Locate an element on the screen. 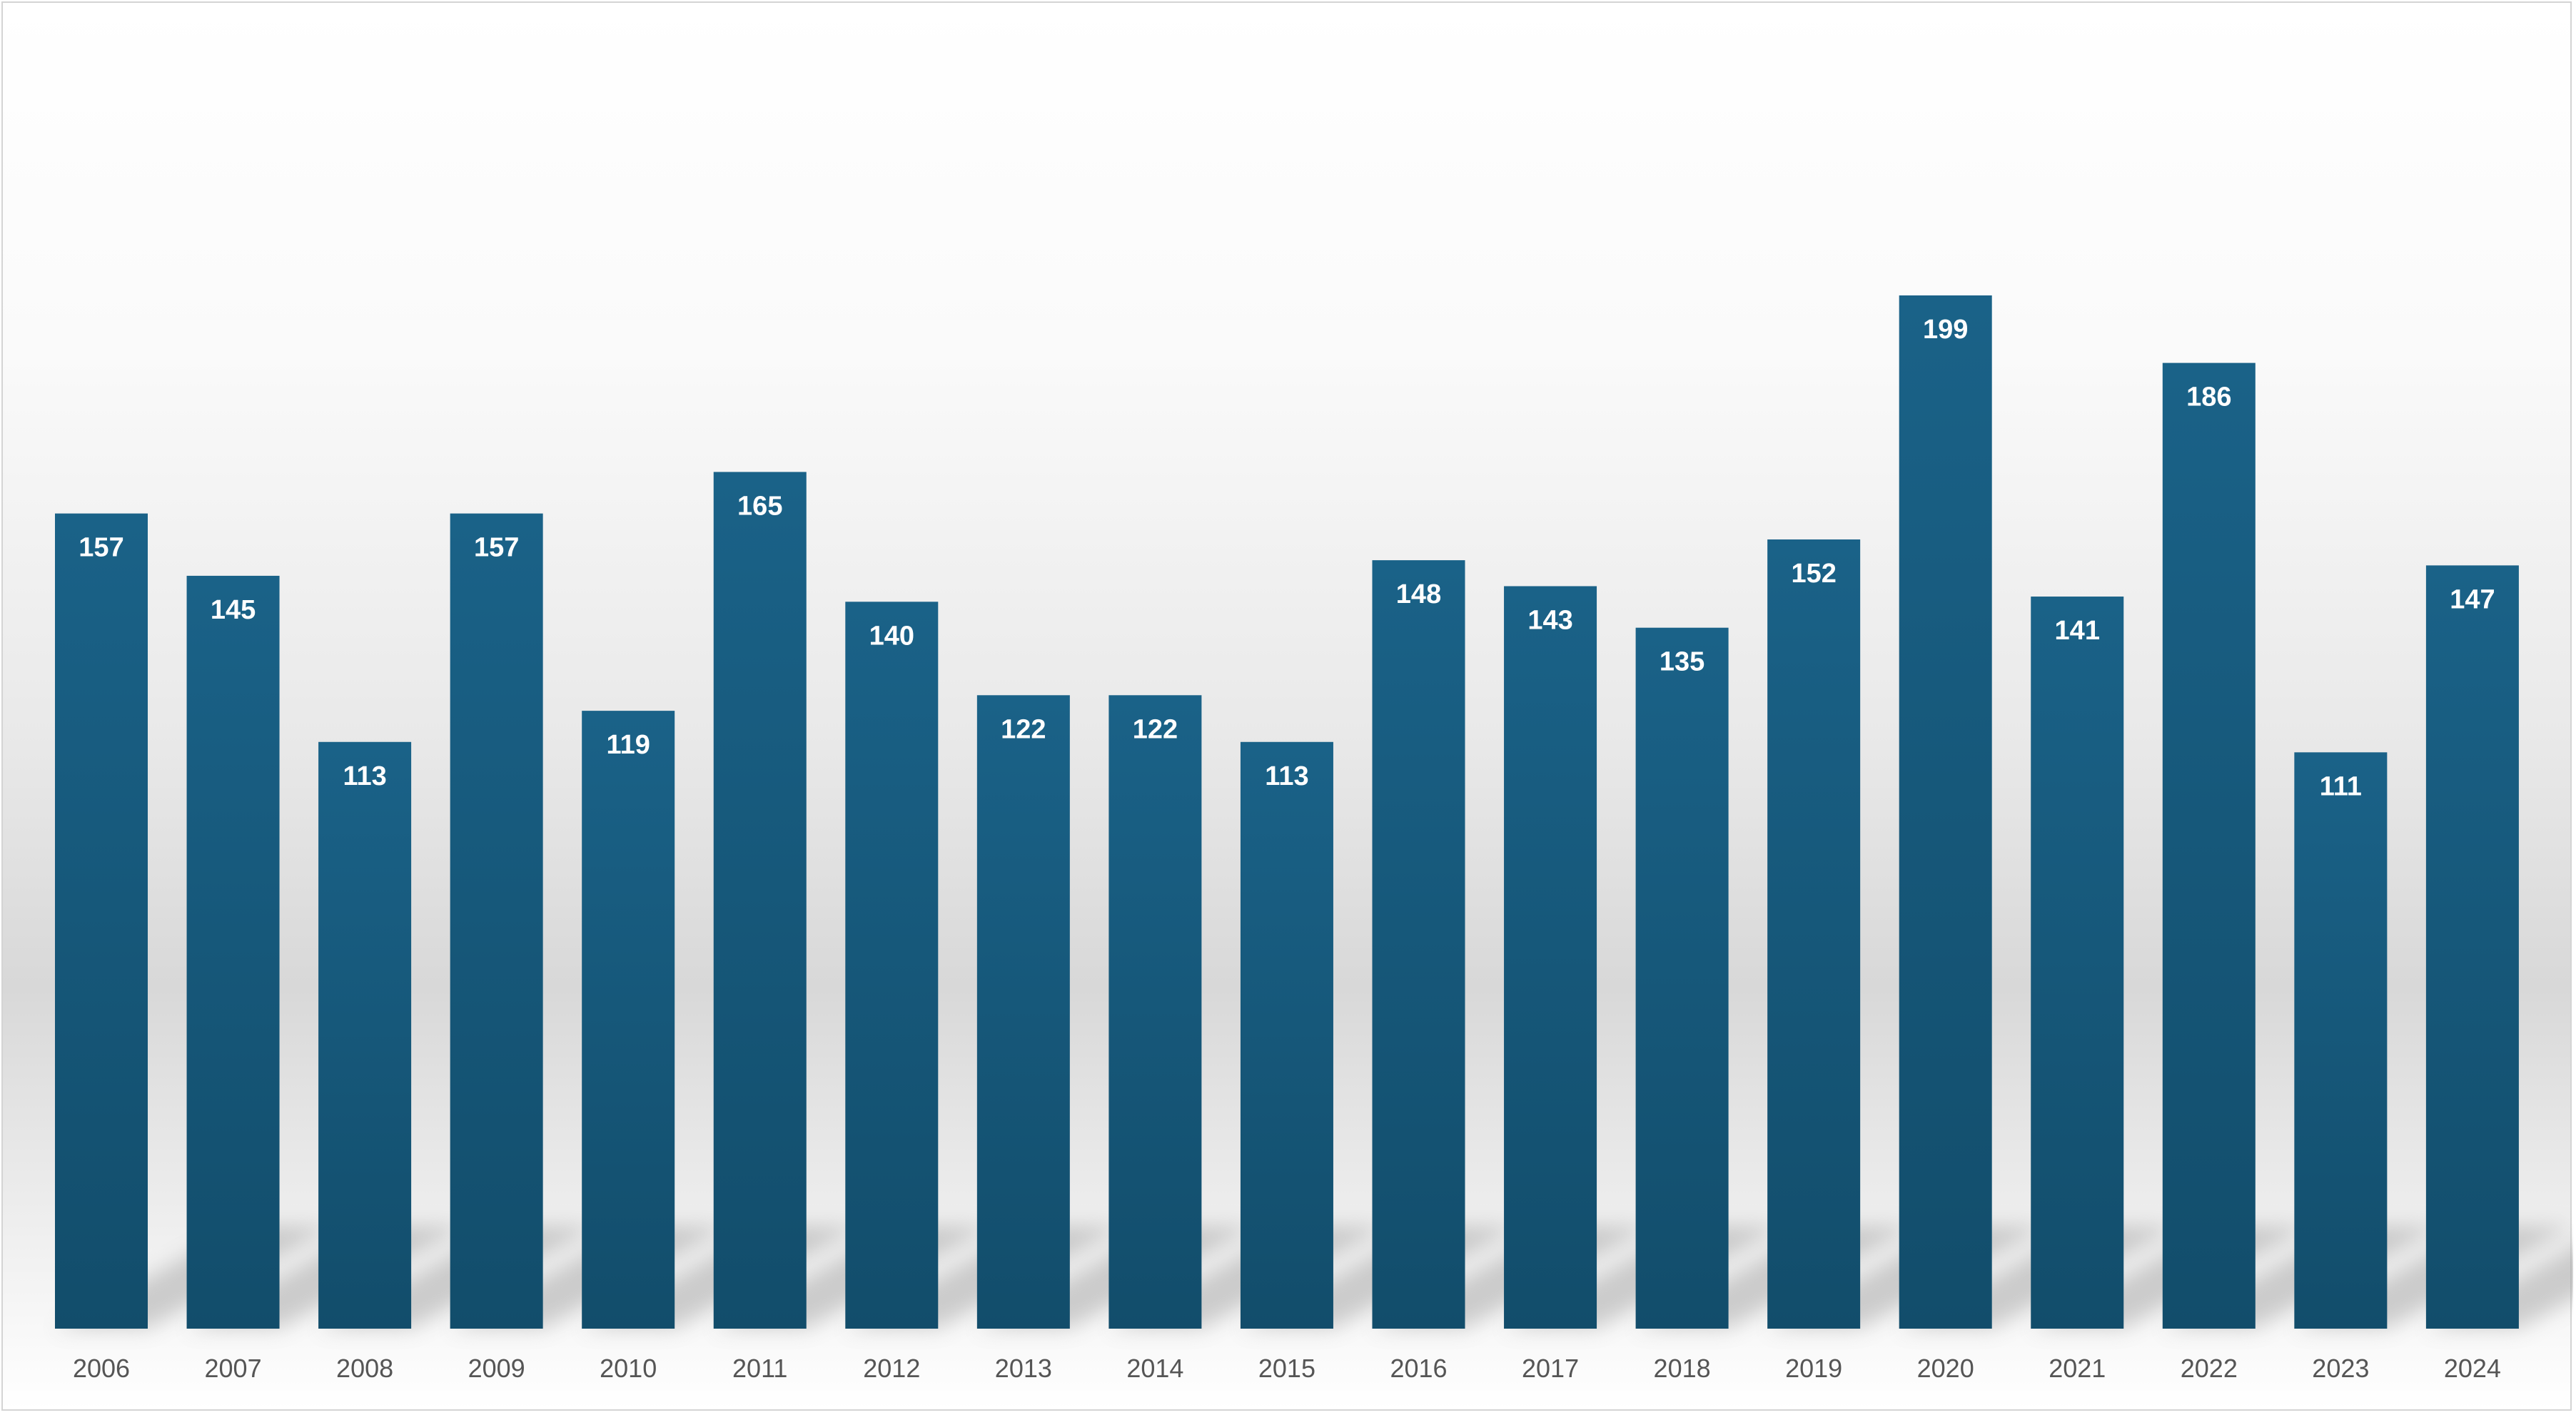 The width and height of the screenshot is (2576, 1415). x-tick-label-2019: 2019 is located at coordinates (1813, 1368).